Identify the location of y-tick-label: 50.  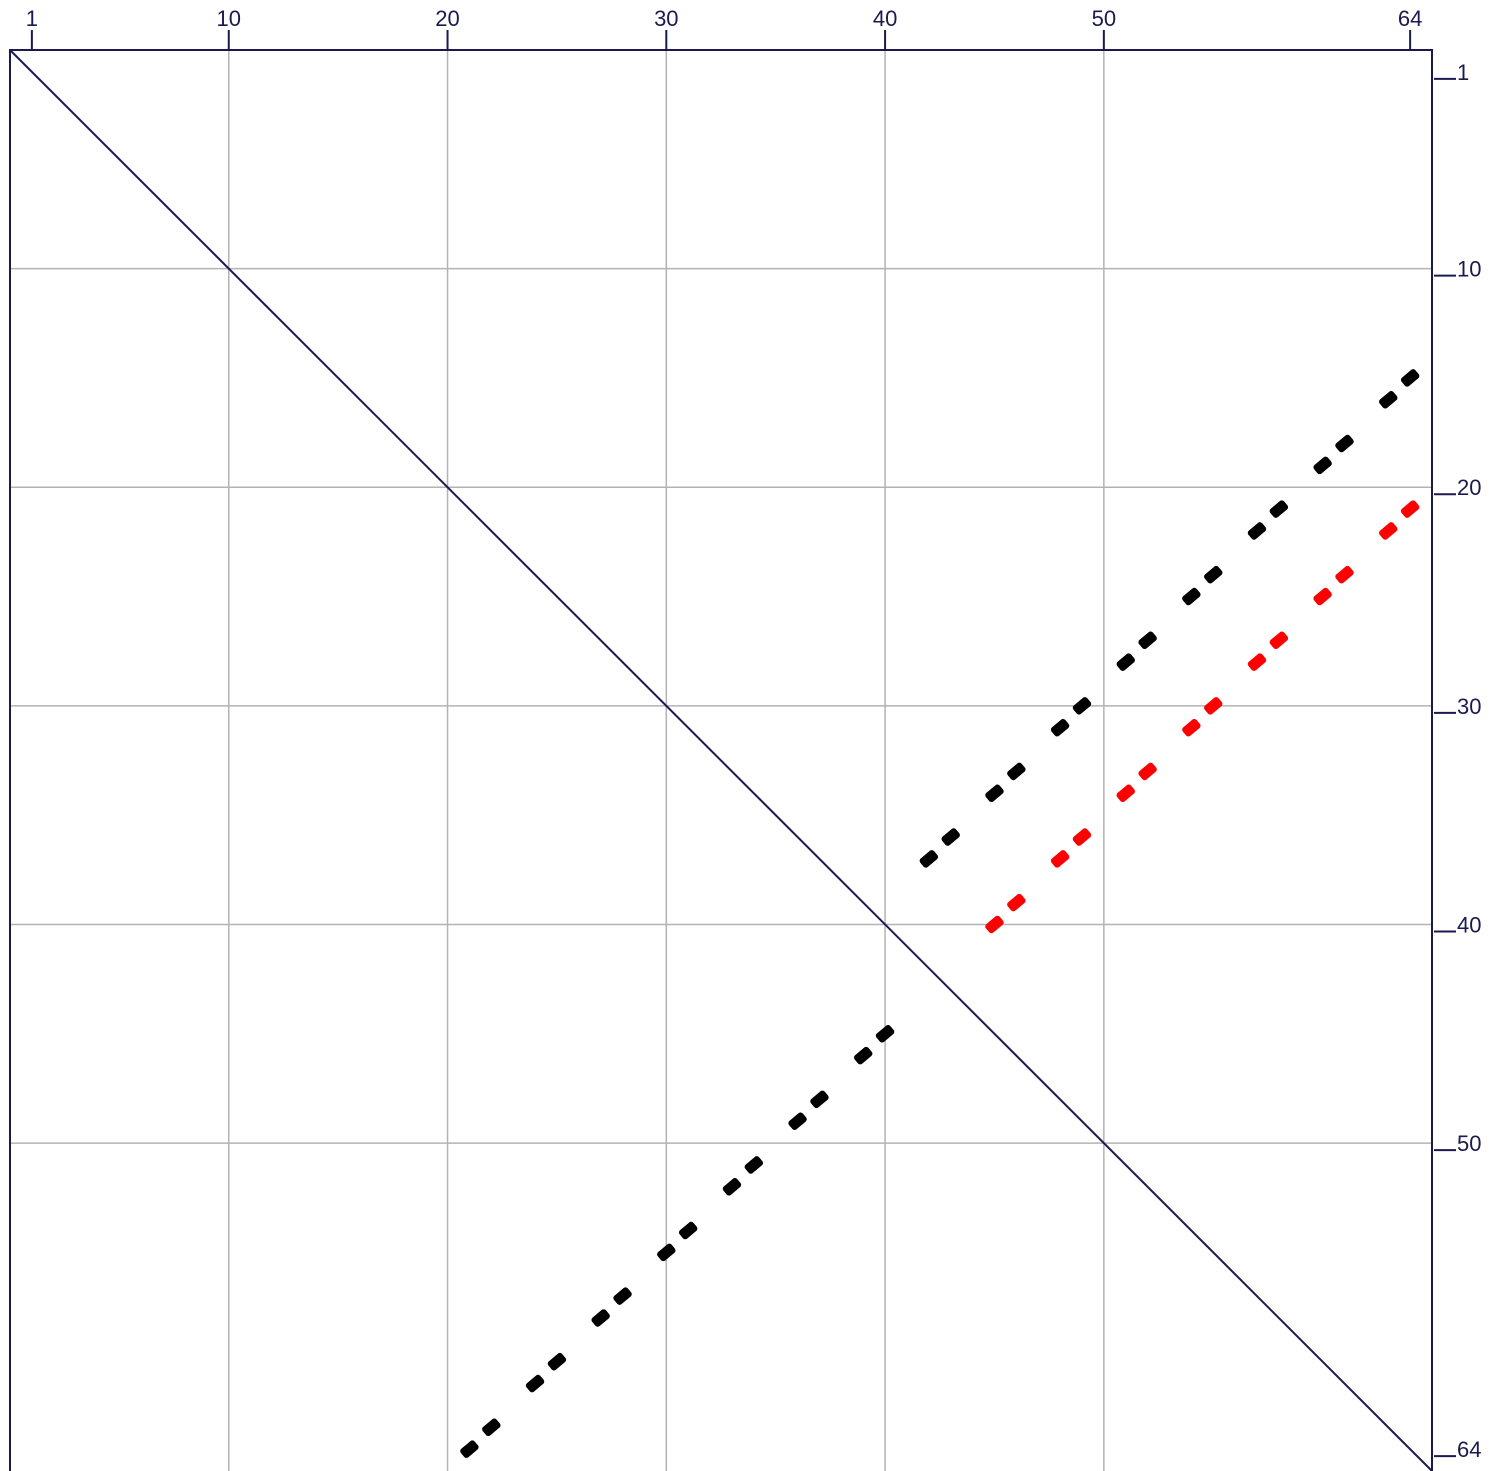
(1469, 1143).